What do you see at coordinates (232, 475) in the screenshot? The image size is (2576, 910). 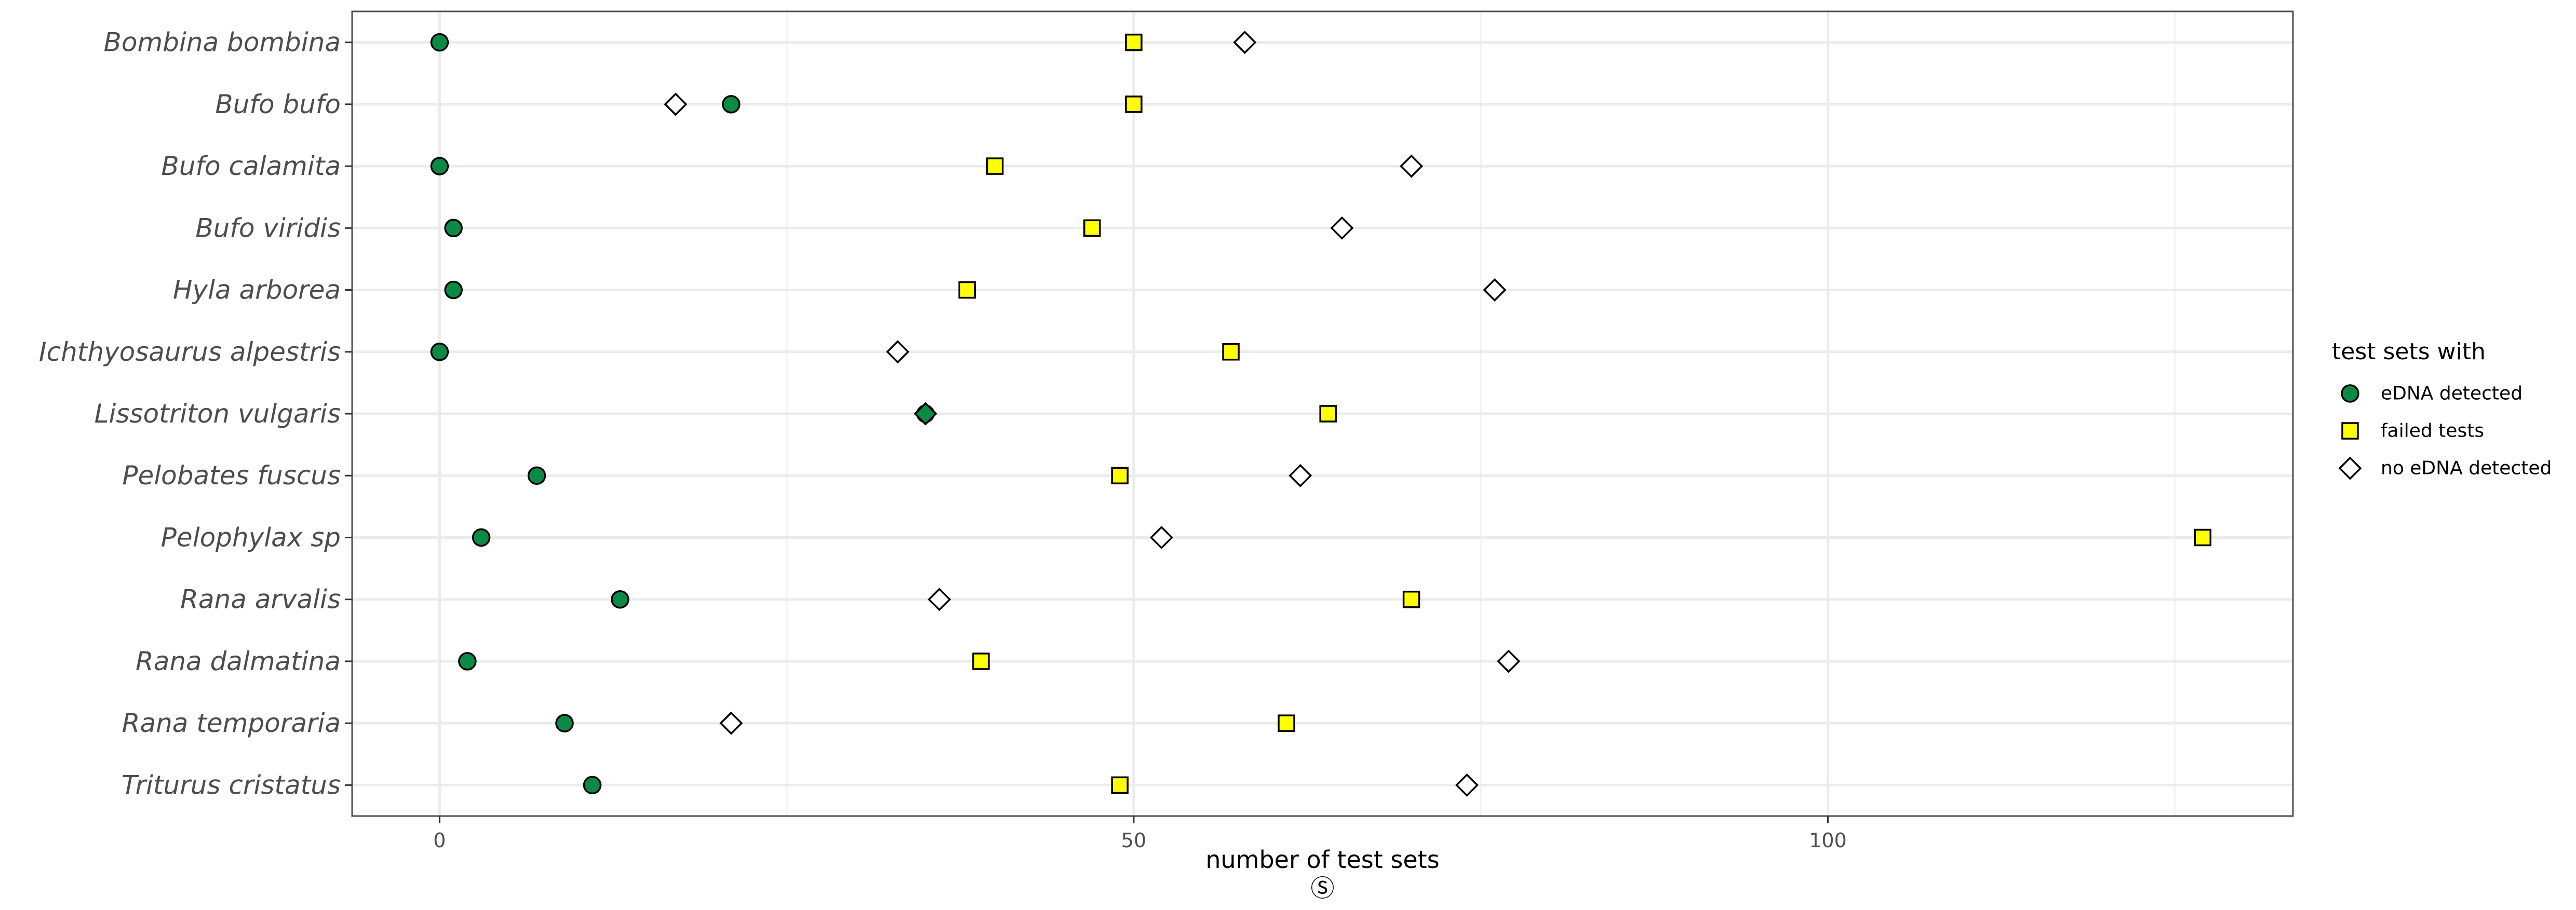 I see `y-tick-label: Pelobates fuscus` at bounding box center [232, 475].